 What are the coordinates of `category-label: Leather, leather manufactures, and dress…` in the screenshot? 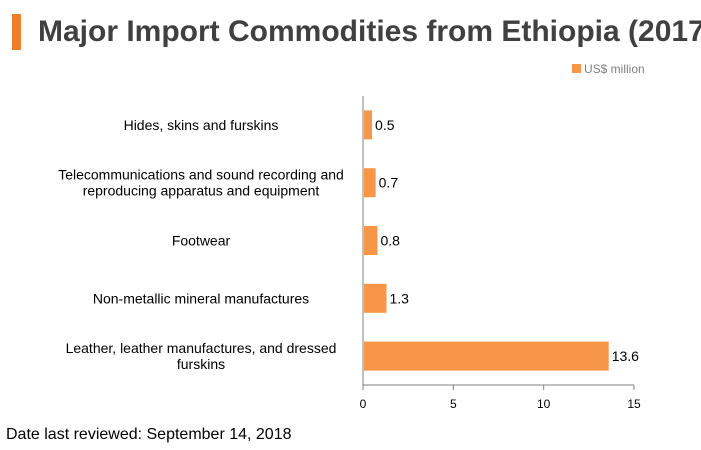 It's located at (201, 356).